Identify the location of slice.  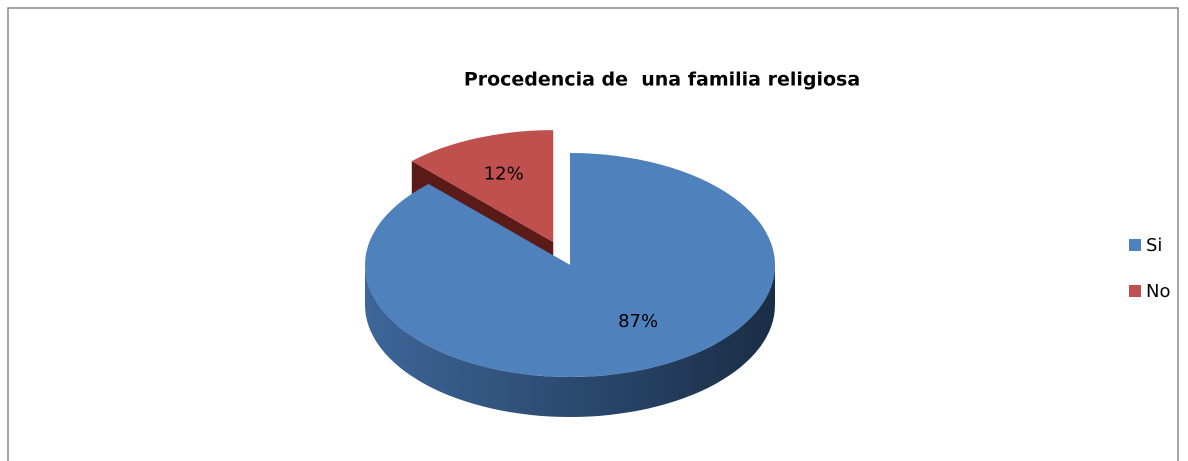
(482, 186).